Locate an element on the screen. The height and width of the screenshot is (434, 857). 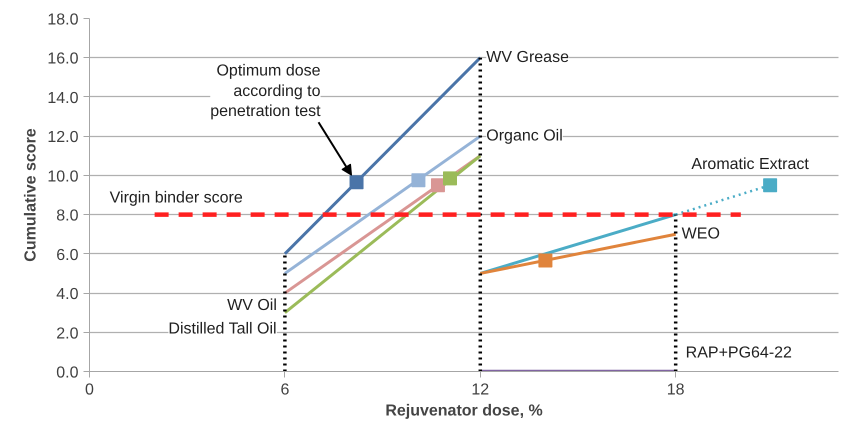
series-label: Virgin binder score is located at coordinates (176, 198).